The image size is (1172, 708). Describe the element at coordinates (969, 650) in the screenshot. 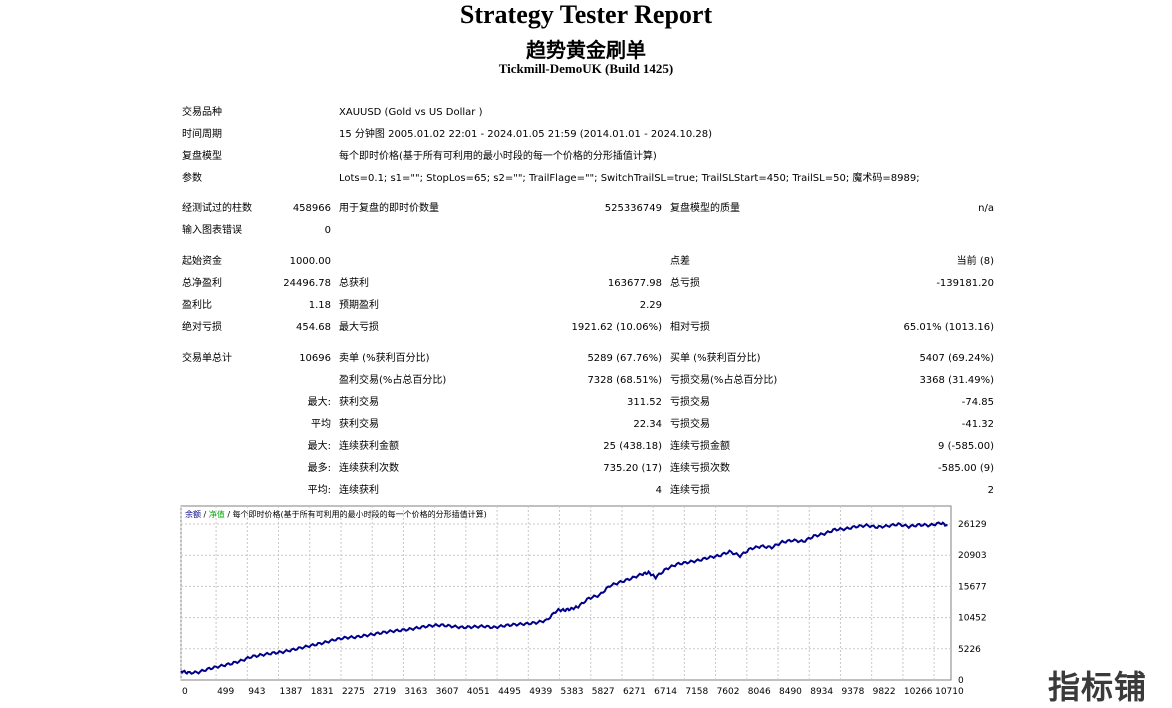

I see `y-tick-label: 5226` at that location.